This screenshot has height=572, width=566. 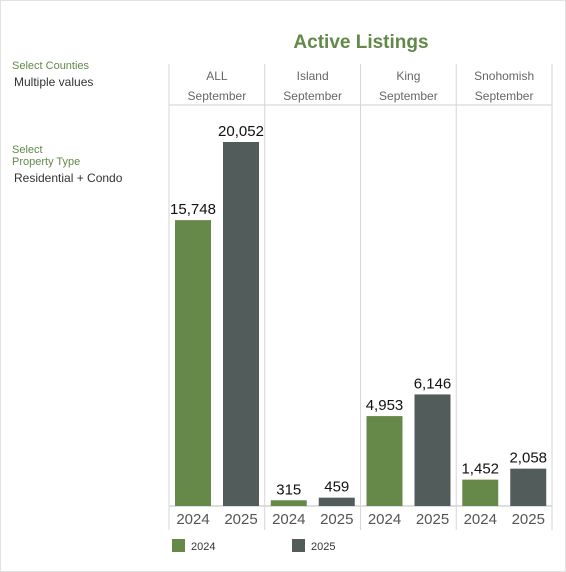 I want to click on counties-filter-label: Select Counties, so click(x=51, y=66).